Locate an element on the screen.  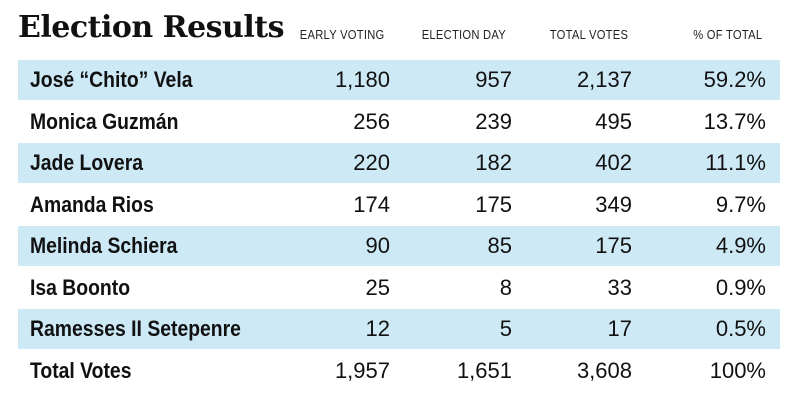
candidate-name: Monica Guzmán is located at coordinates (104, 121).